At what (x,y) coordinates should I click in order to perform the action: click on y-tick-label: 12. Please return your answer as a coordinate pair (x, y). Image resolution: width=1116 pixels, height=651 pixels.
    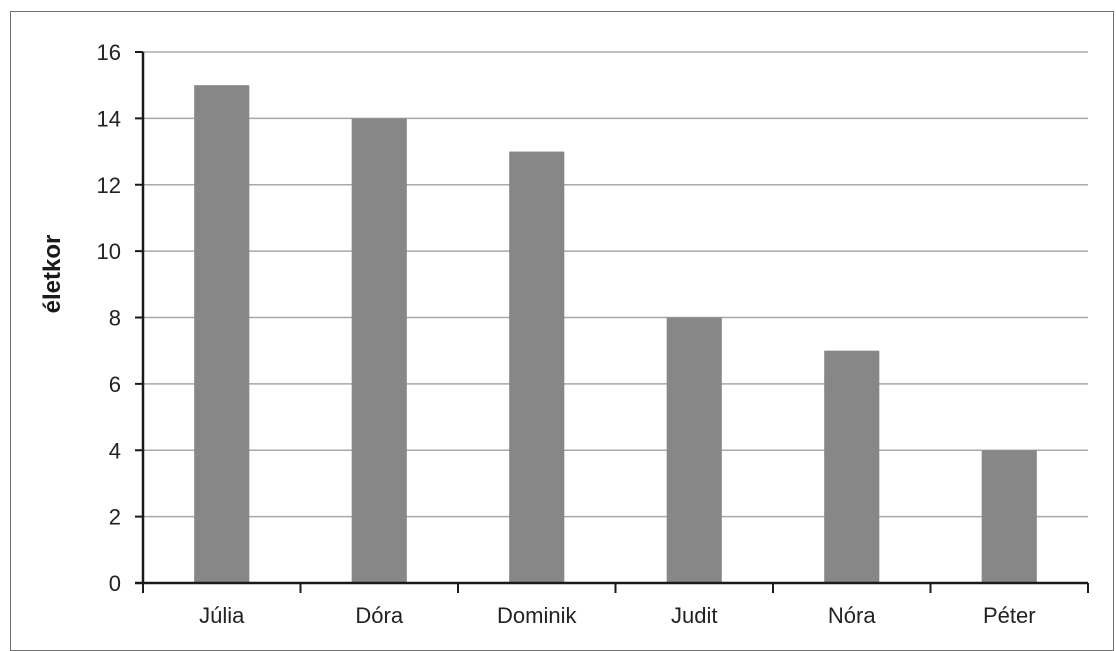
    Looking at the image, I should click on (109, 185).